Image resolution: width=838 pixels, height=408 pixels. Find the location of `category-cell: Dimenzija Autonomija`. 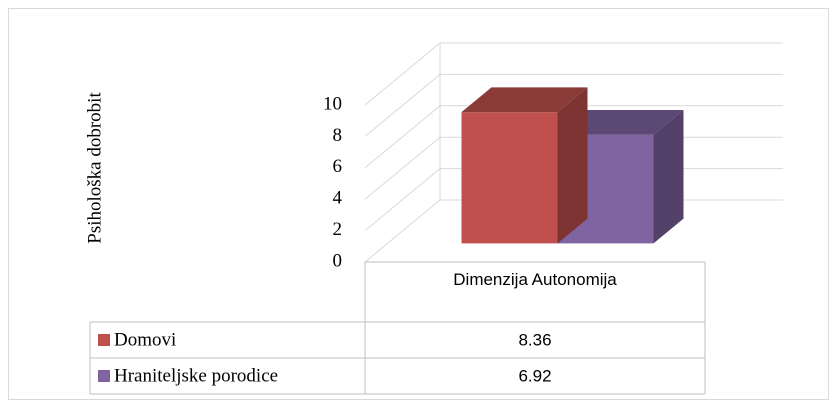

category-cell: Dimenzija Autonomija is located at coordinates (535, 279).